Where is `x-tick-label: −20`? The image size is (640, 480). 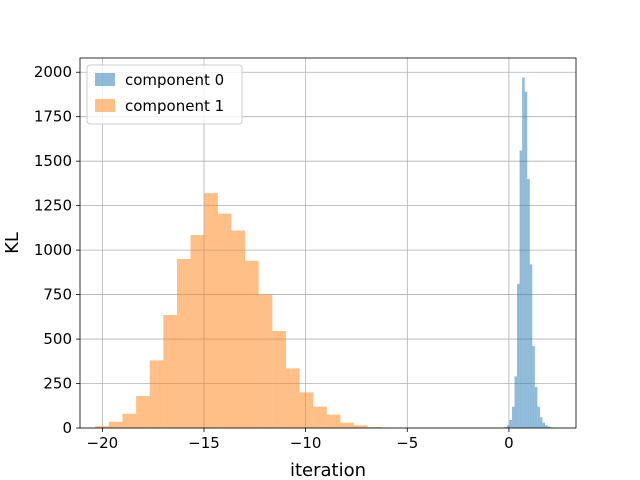
x-tick-label: −20 is located at coordinates (103, 443).